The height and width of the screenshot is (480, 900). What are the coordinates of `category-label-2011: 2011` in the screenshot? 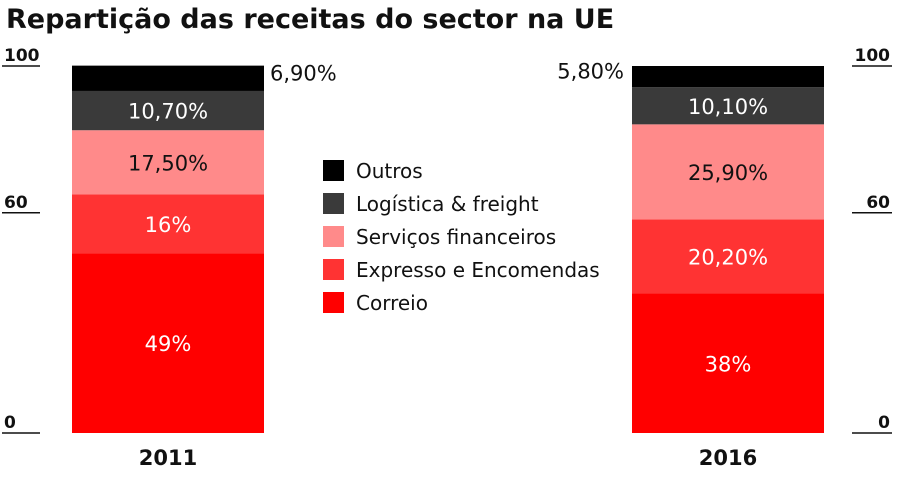 It's located at (168, 458).